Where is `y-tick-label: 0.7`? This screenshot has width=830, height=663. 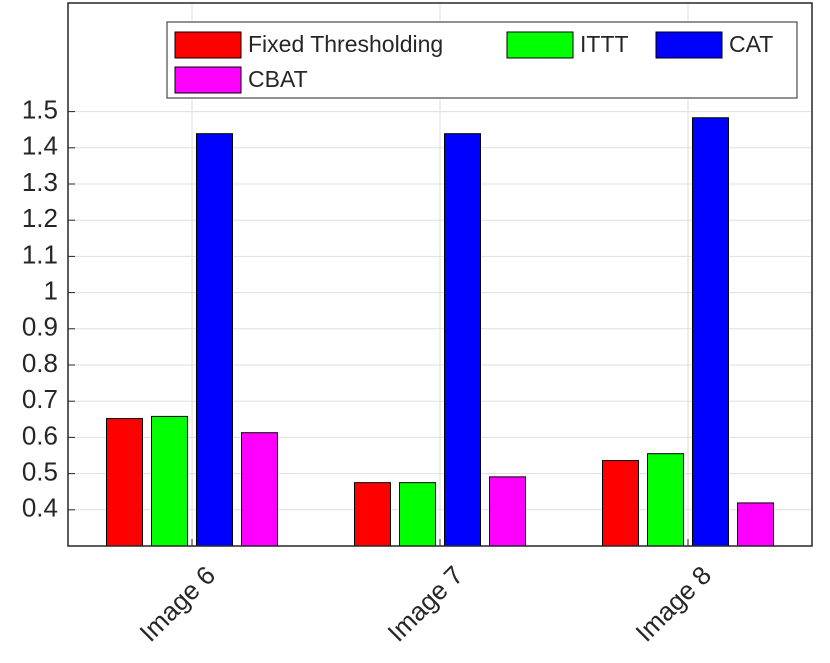 y-tick-label: 0.7 is located at coordinates (40, 399).